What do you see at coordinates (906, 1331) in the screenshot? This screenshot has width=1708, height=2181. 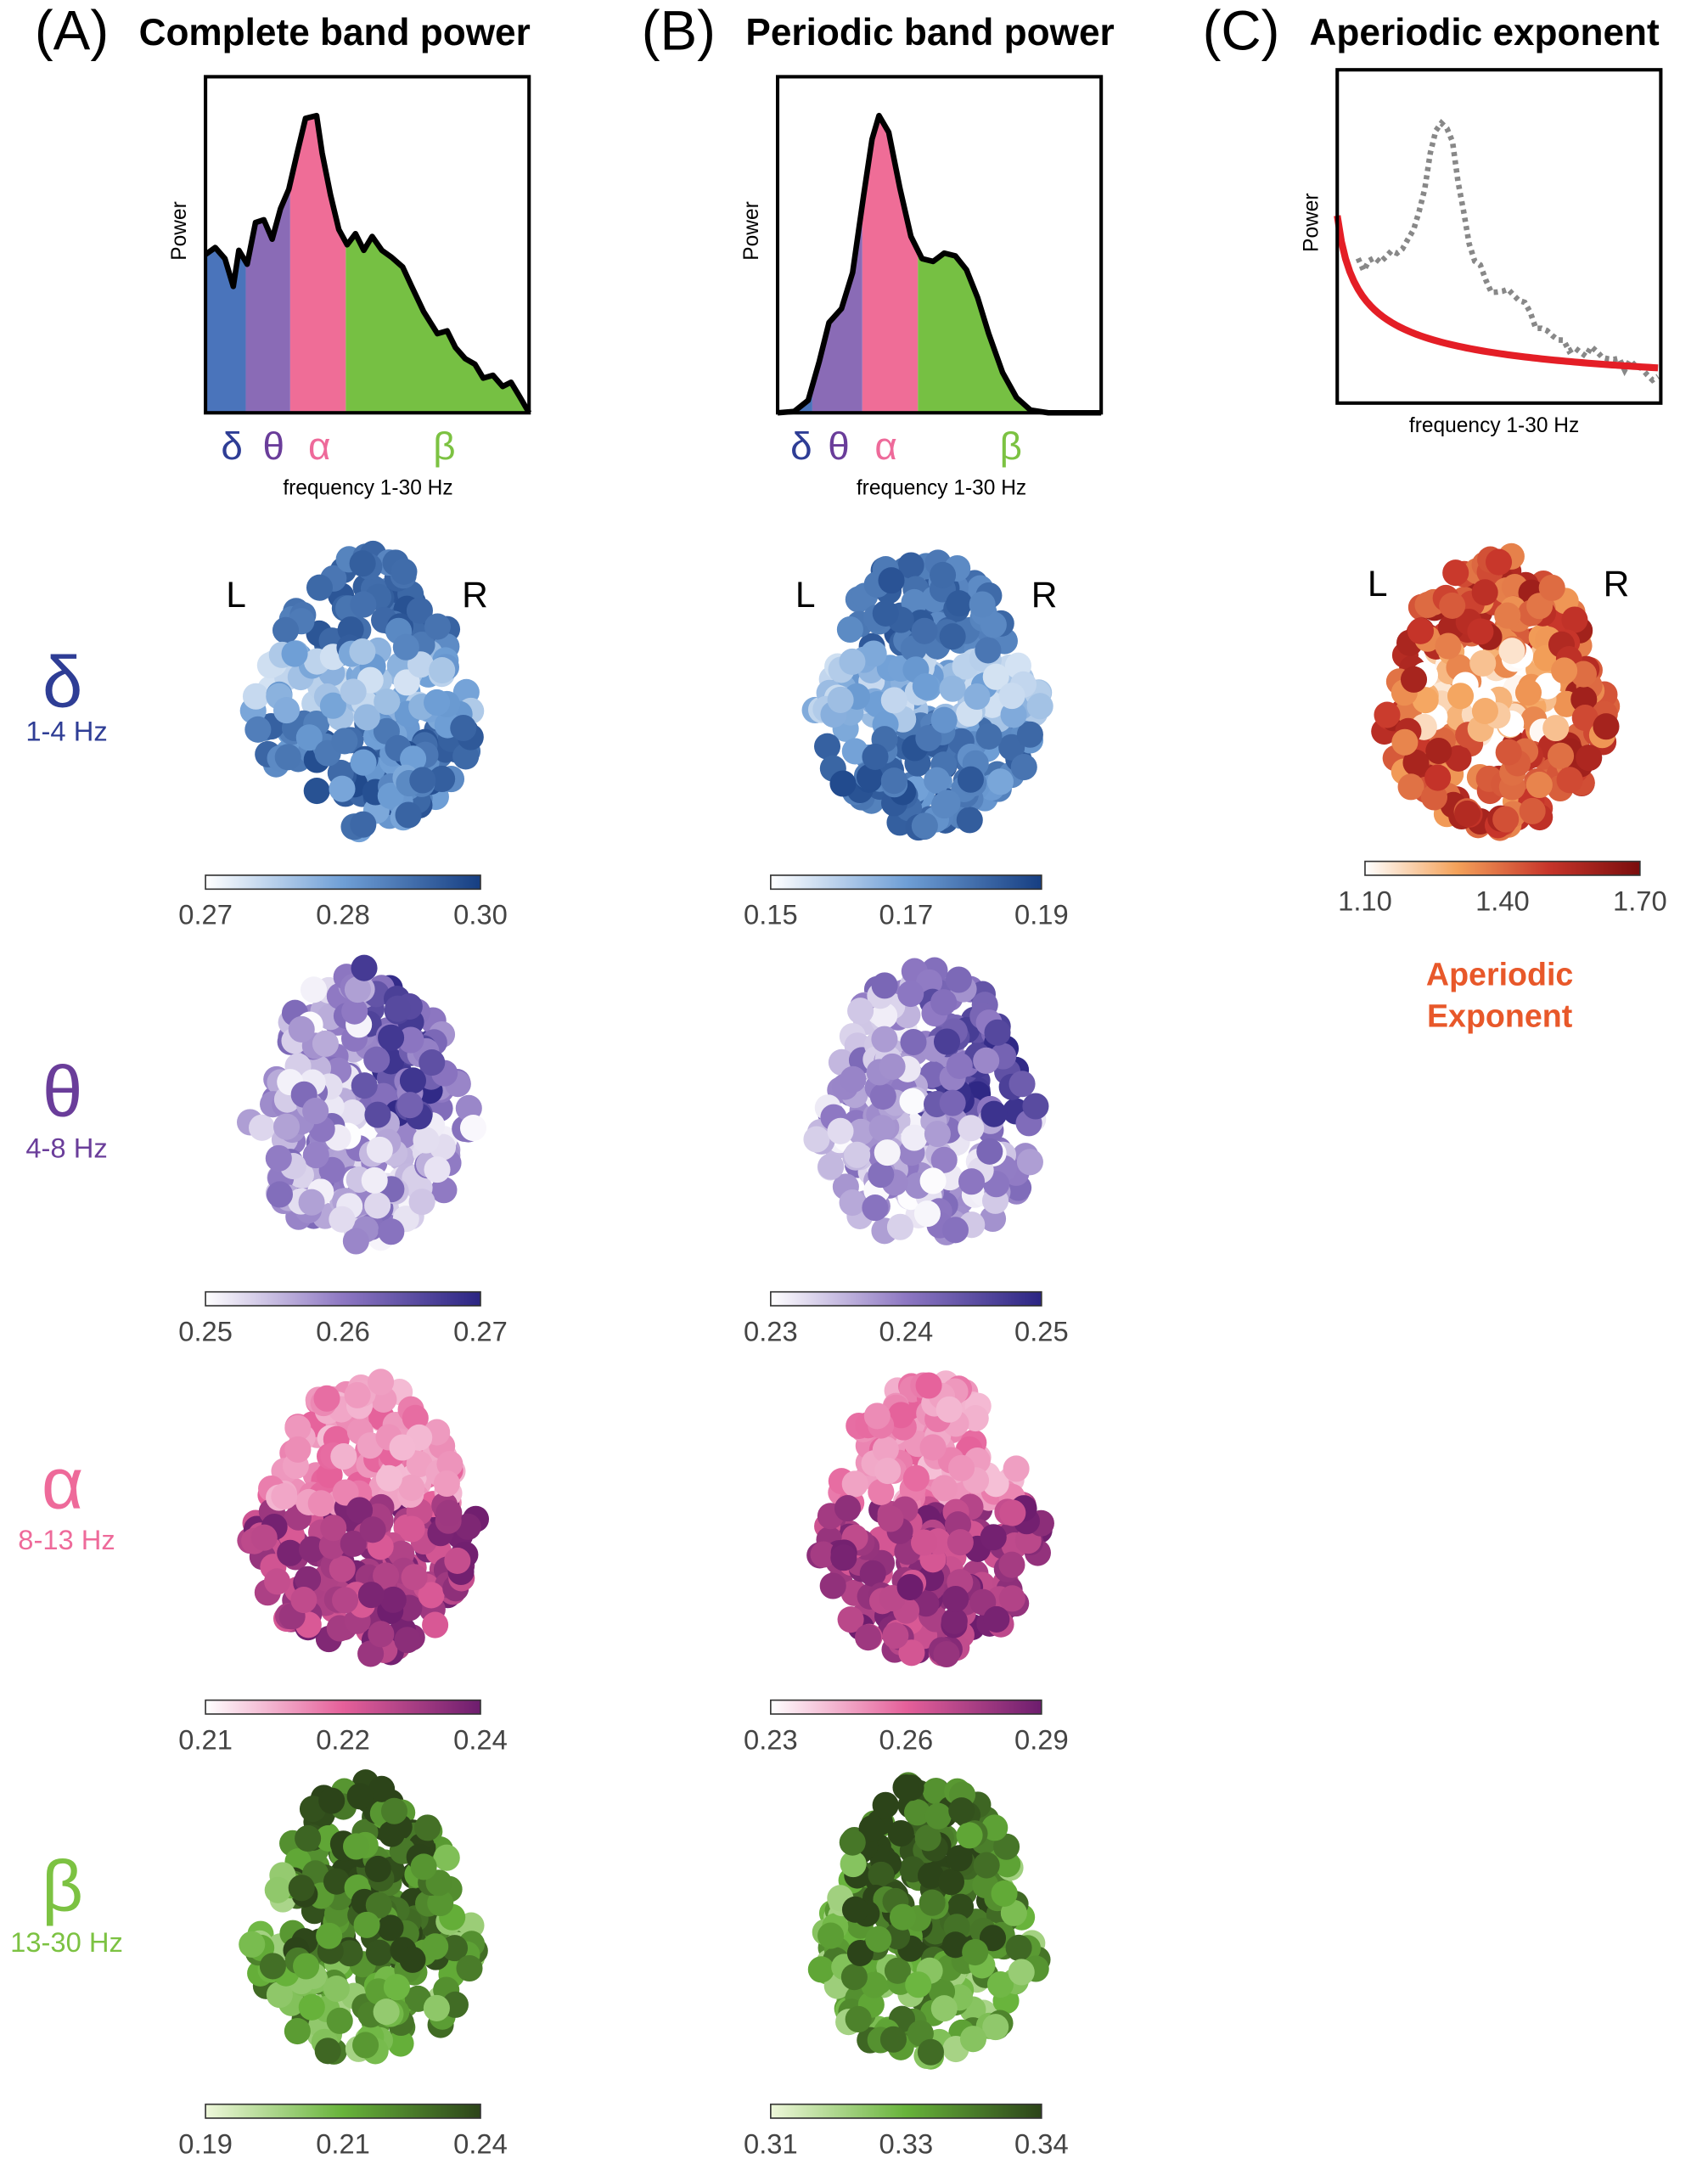 I see `colorbar-tick: 0.24` at bounding box center [906, 1331].